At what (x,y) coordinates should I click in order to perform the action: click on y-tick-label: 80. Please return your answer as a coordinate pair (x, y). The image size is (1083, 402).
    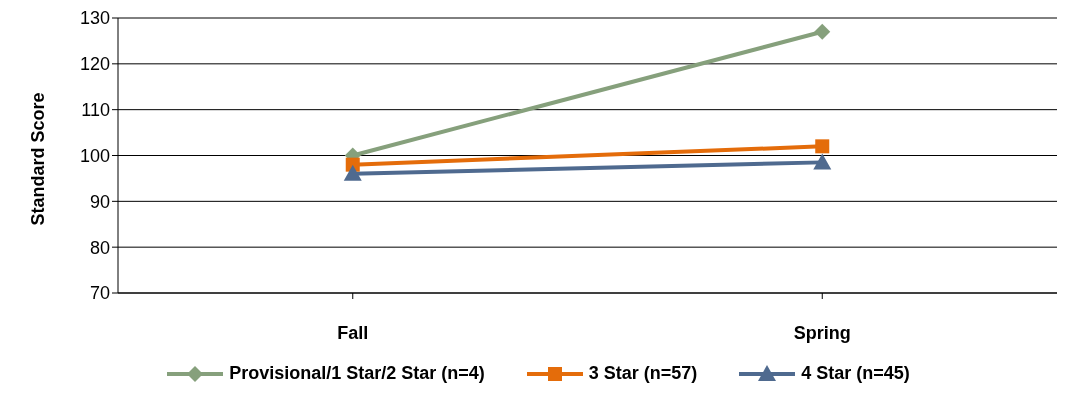
    Looking at the image, I should click on (99, 247).